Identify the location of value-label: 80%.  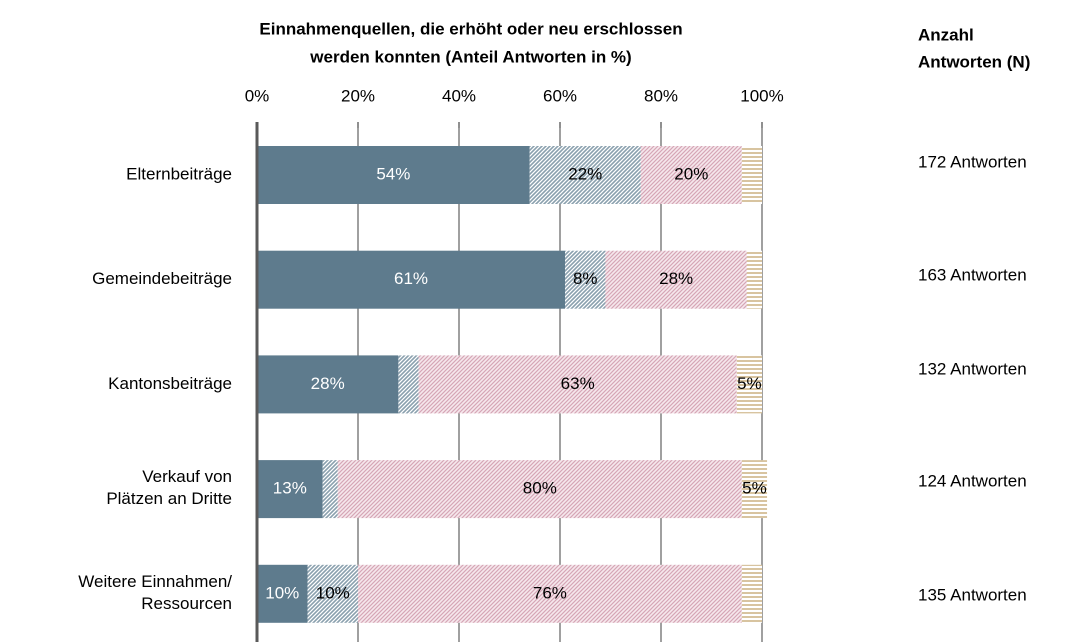
(540, 488).